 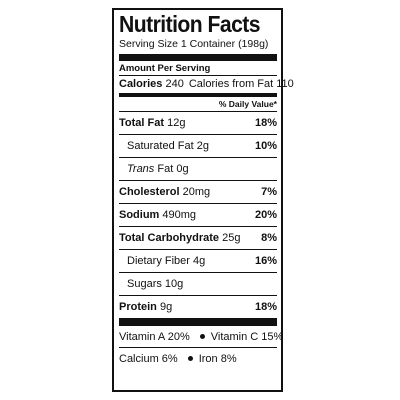 What do you see at coordinates (169, 238) in the screenshot?
I see `nutrient-name: Total Carbohydrate` at bounding box center [169, 238].